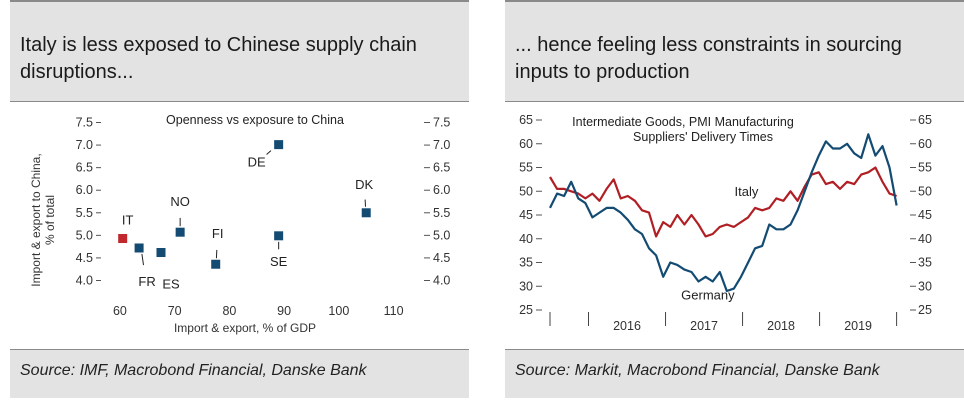 The image size is (964, 410). What do you see at coordinates (925, 168) in the screenshot?
I see `y2-tick-label: 55` at bounding box center [925, 168].